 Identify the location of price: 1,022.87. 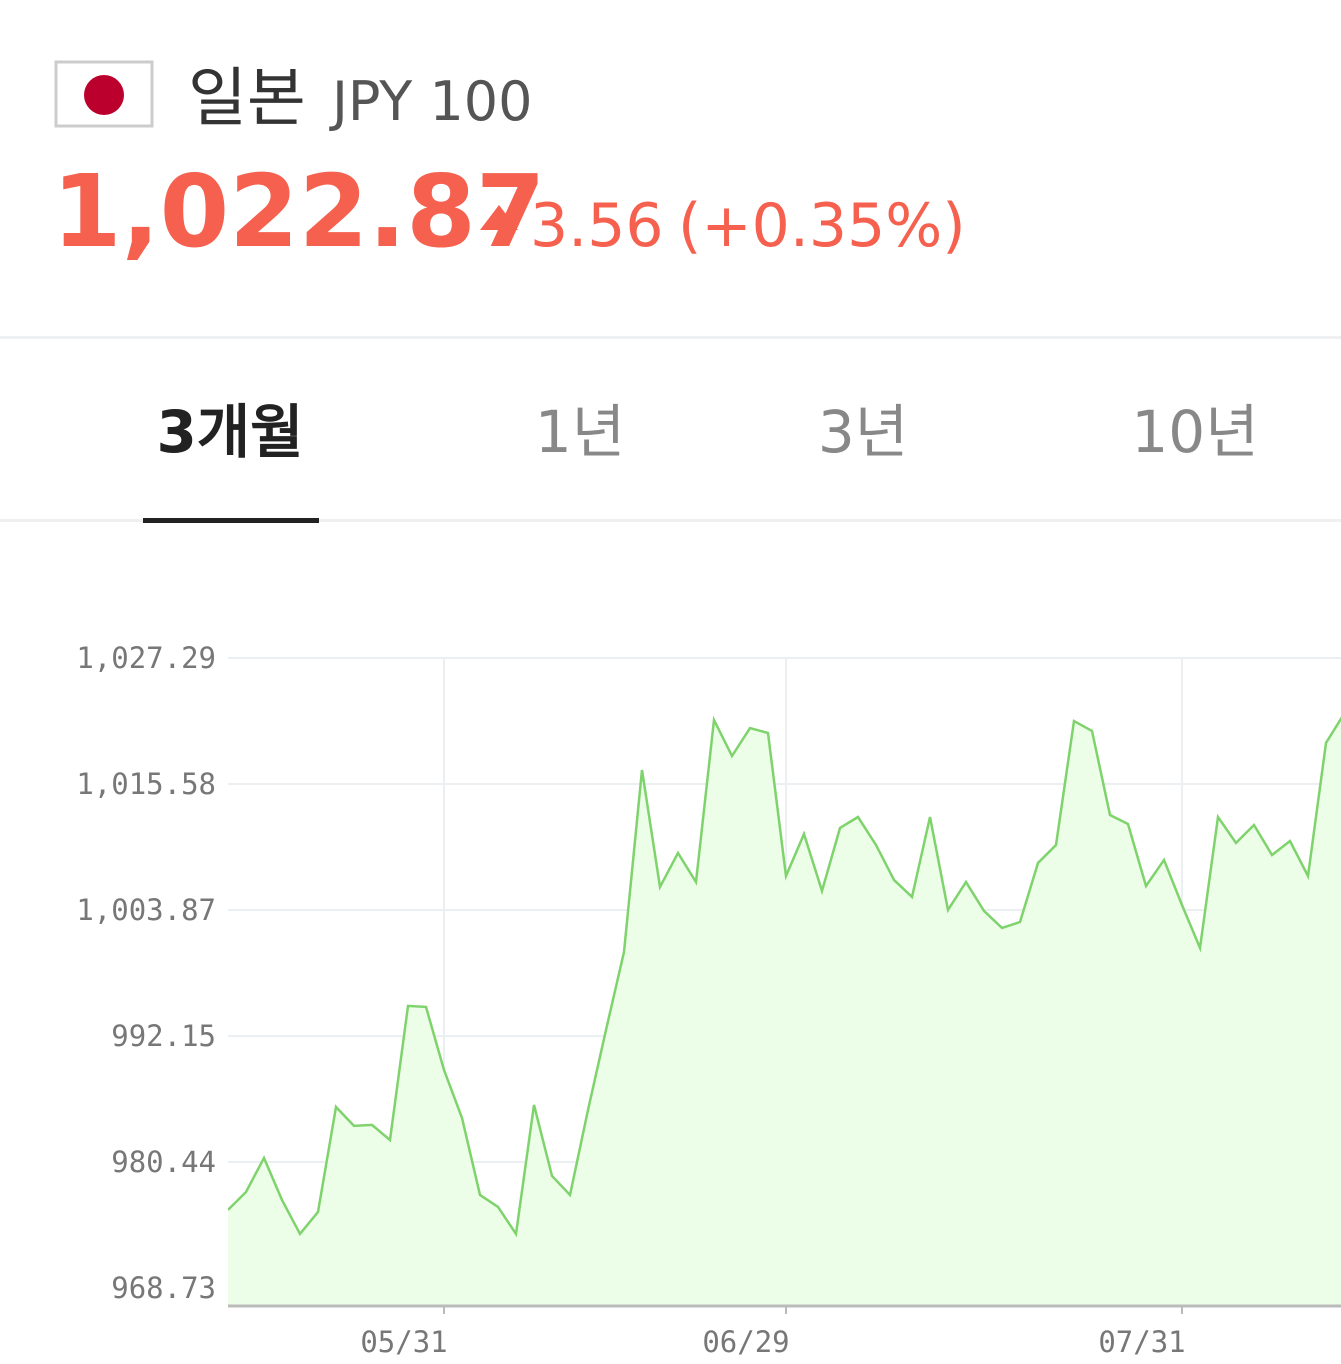
(298, 211).